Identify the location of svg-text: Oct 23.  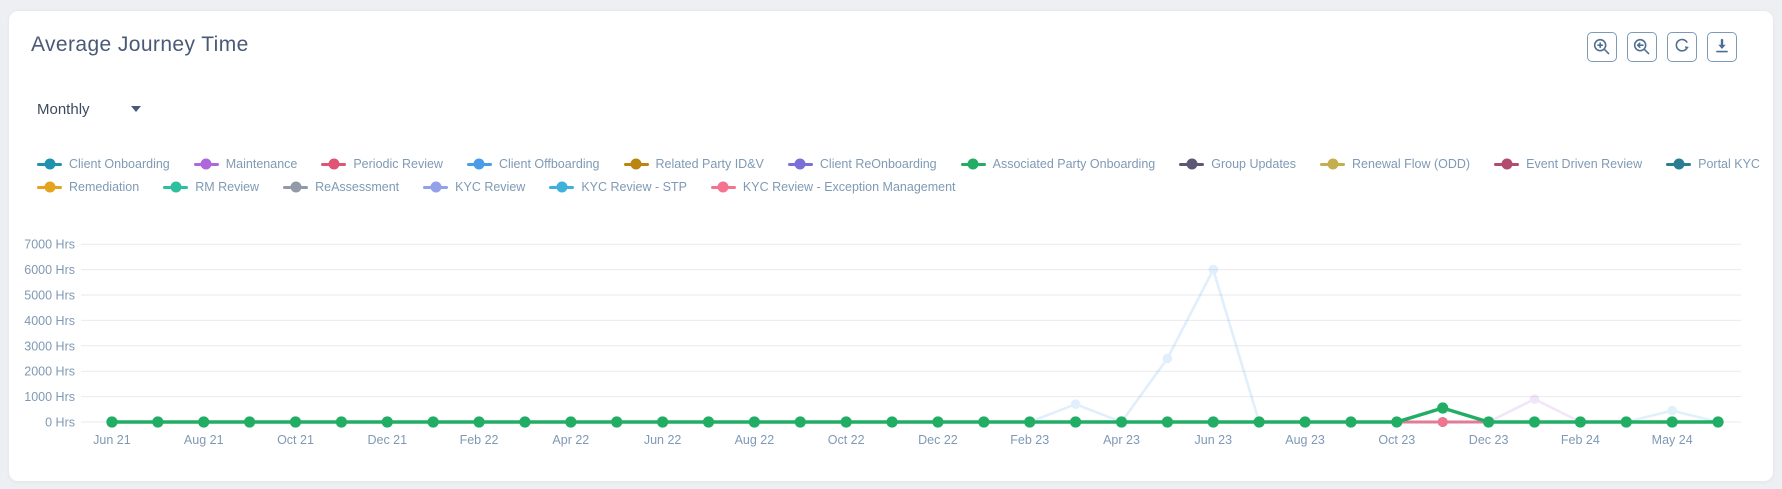
(1396, 440).